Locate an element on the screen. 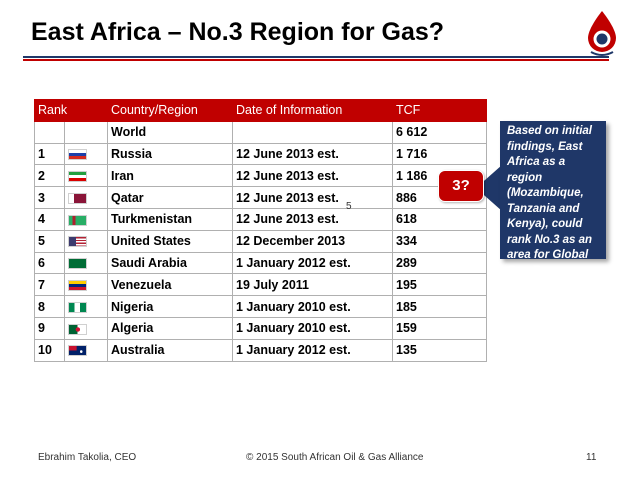 The height and width of the screenshot is (479, 638). country-cell: Australia is located at coordinates (170, 350).